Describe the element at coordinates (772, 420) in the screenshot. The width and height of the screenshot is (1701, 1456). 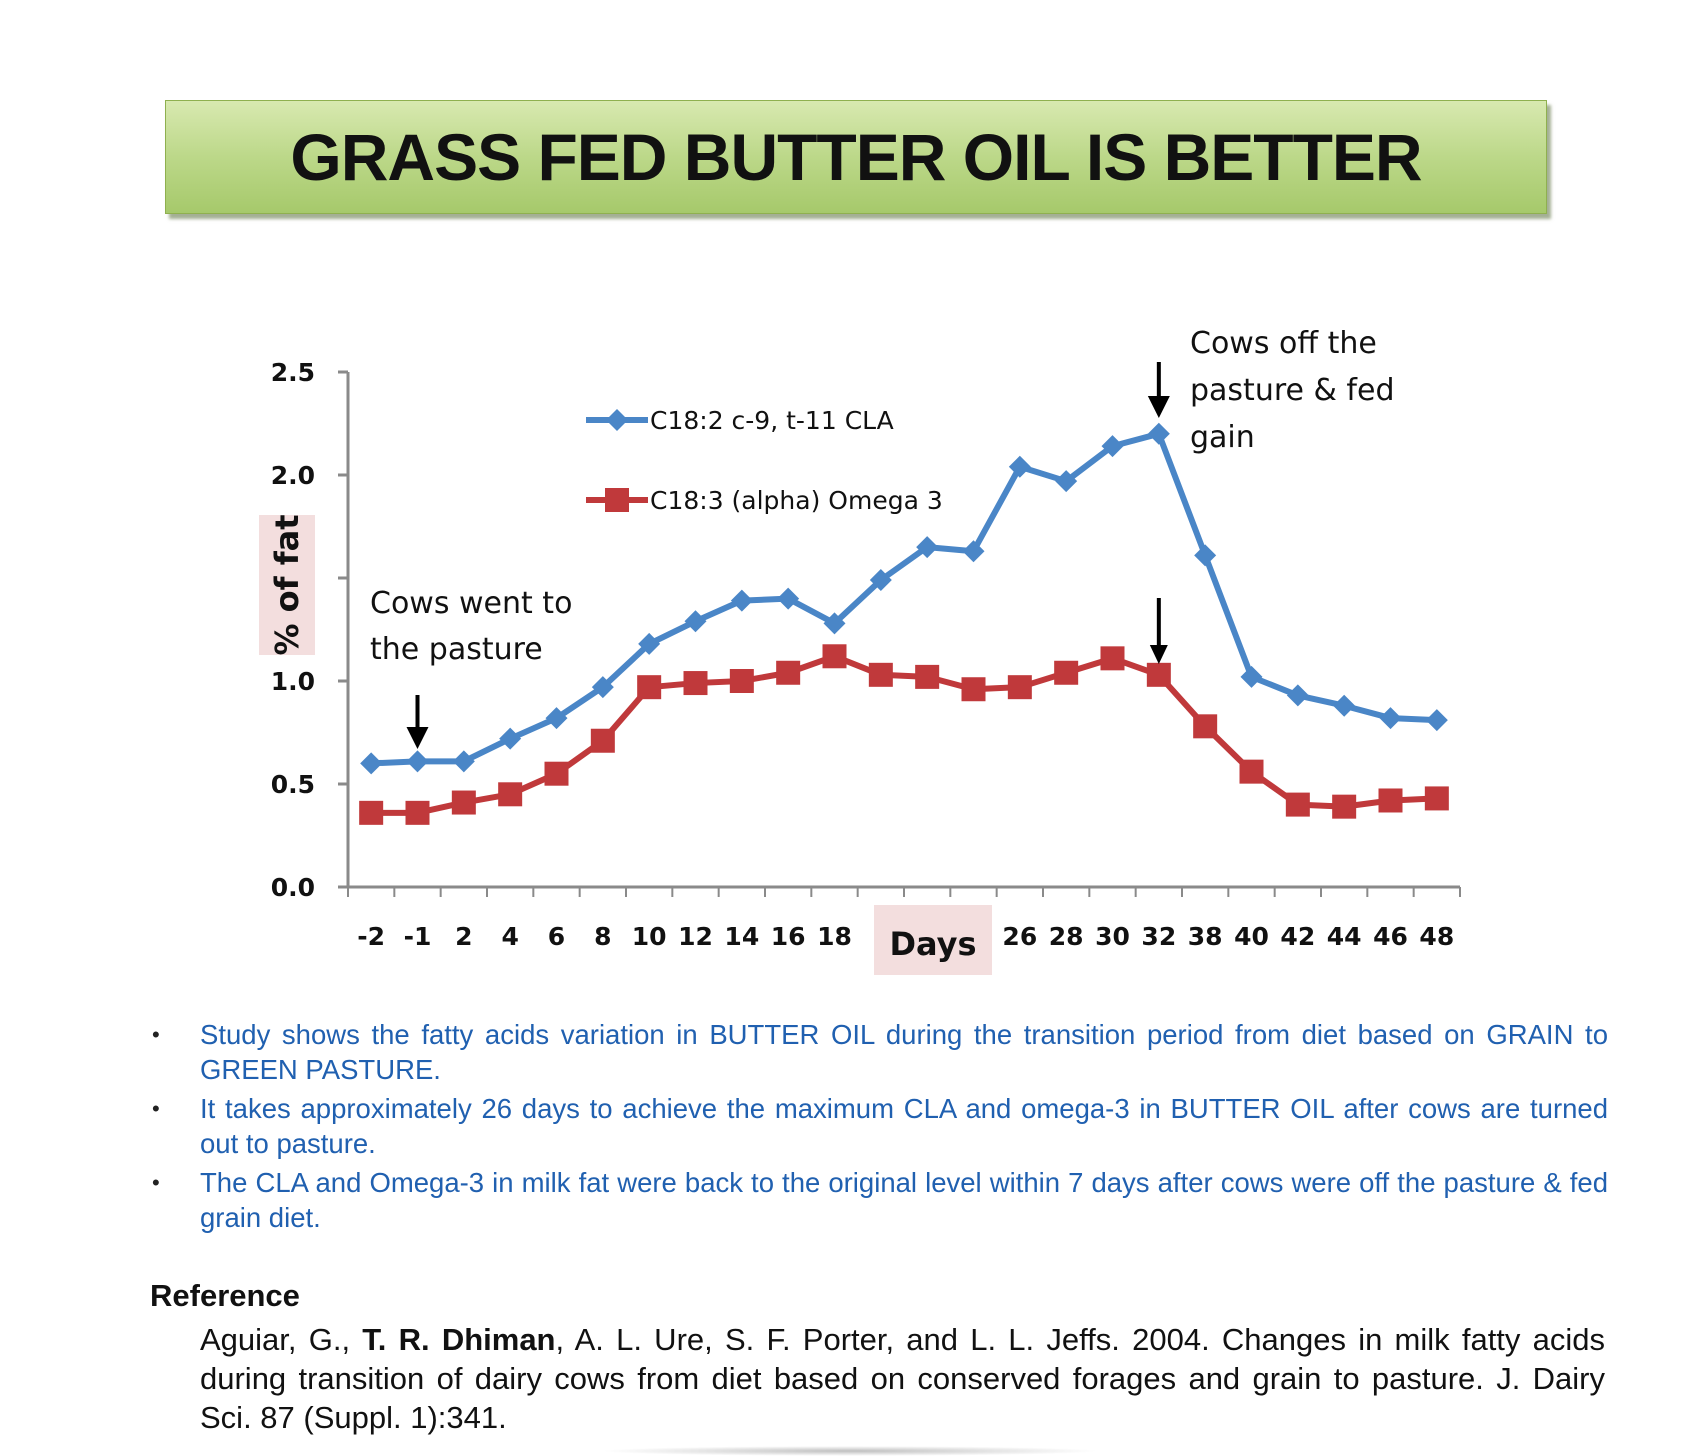
I see `legend-label: C18:2 c-9, t-11 CLA` at that location.